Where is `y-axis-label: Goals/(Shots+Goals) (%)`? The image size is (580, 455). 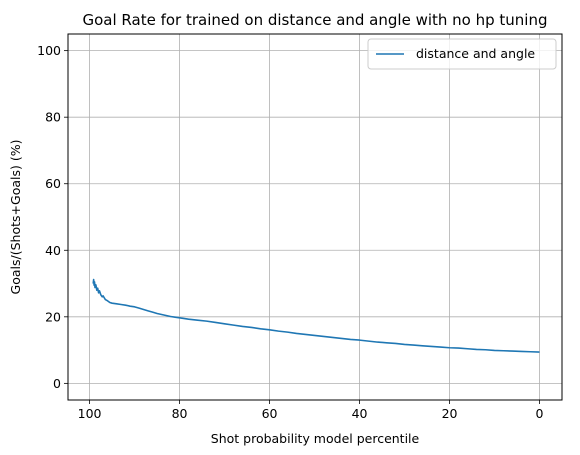 y-axis-label: Goals/(Shots+Goals) (%) is located at coordinates (15, 217).